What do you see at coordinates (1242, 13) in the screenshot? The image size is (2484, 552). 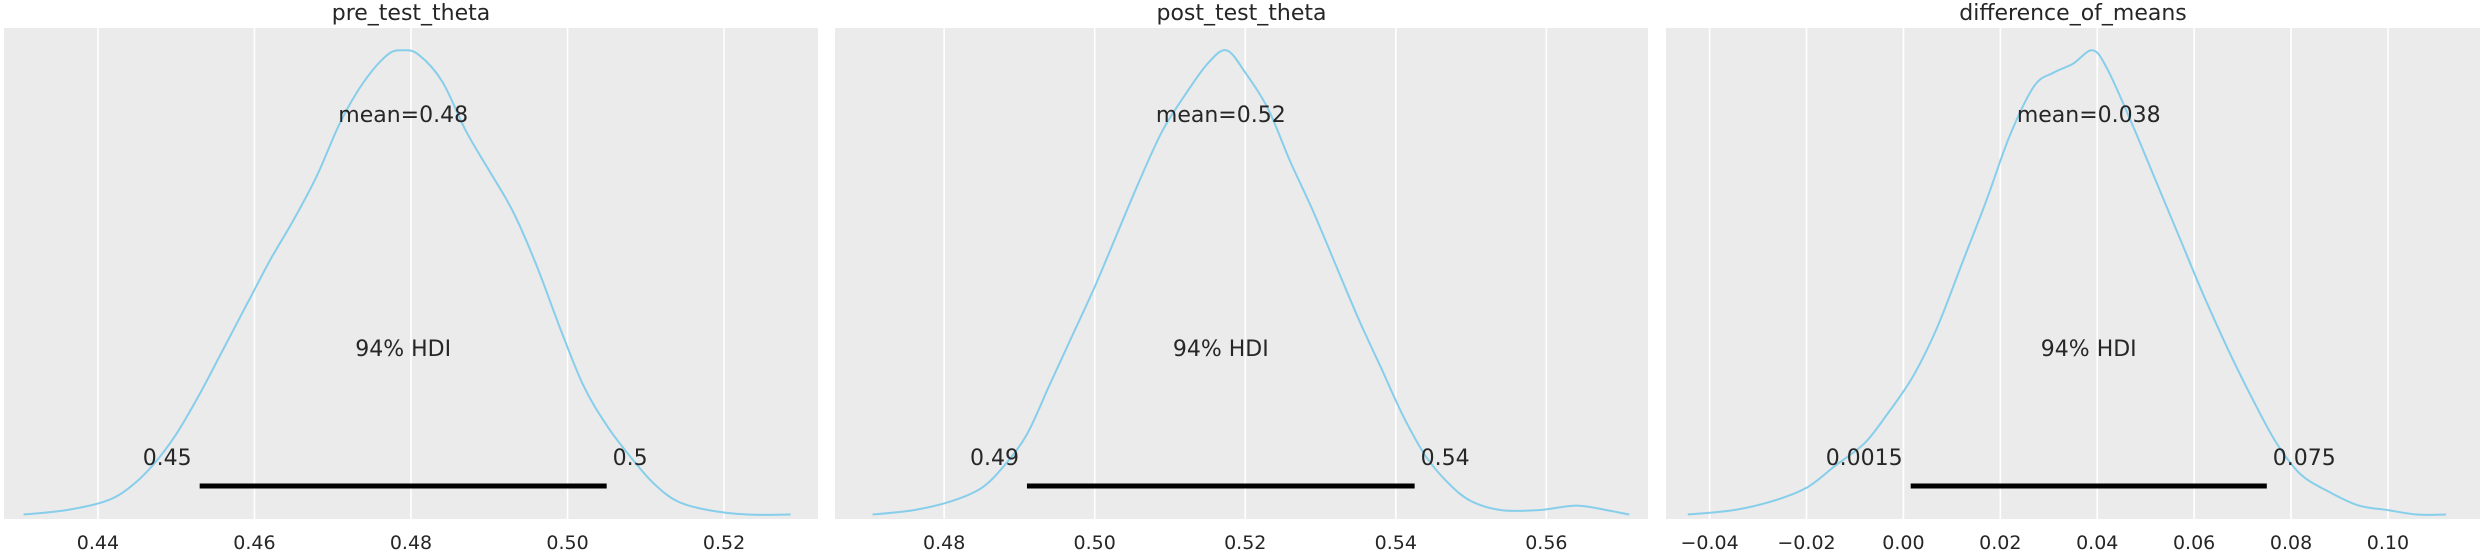 I see `panel-title: post_test_theta` at bounding box center [1242, 13].